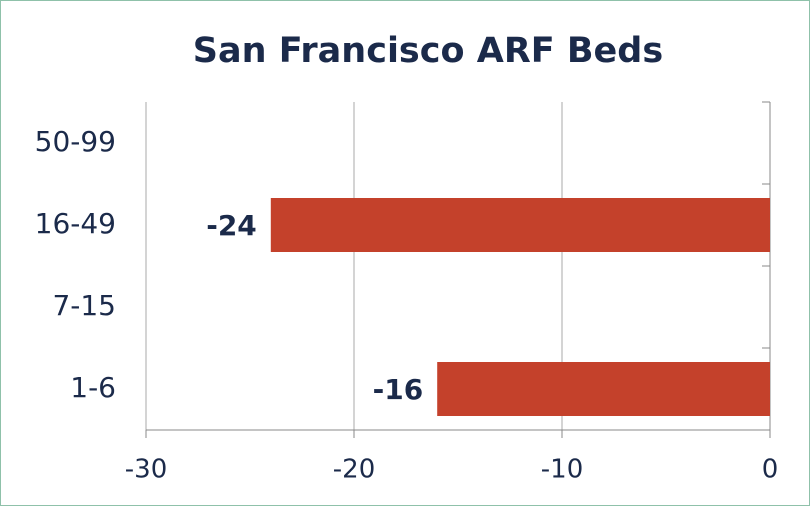 The width and height of the screenshot is (810, 506). Describe the element at coordinates (75, 141) in the screenshot. I see `y-tick-label: 50-99` at that location.